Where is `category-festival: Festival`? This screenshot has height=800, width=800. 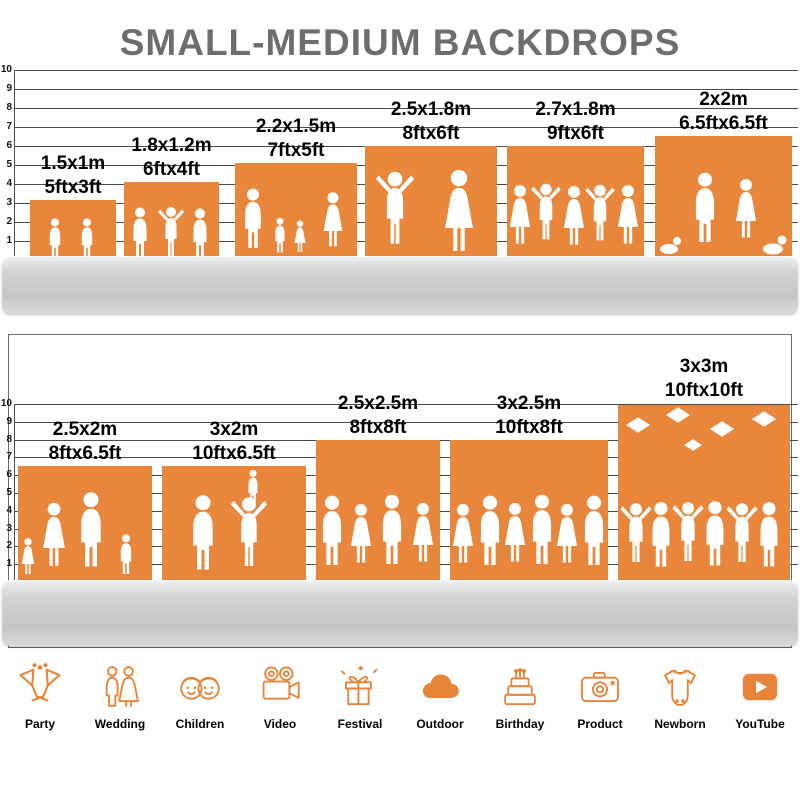 category-festival: Festival is located at coordinates (360, 696).